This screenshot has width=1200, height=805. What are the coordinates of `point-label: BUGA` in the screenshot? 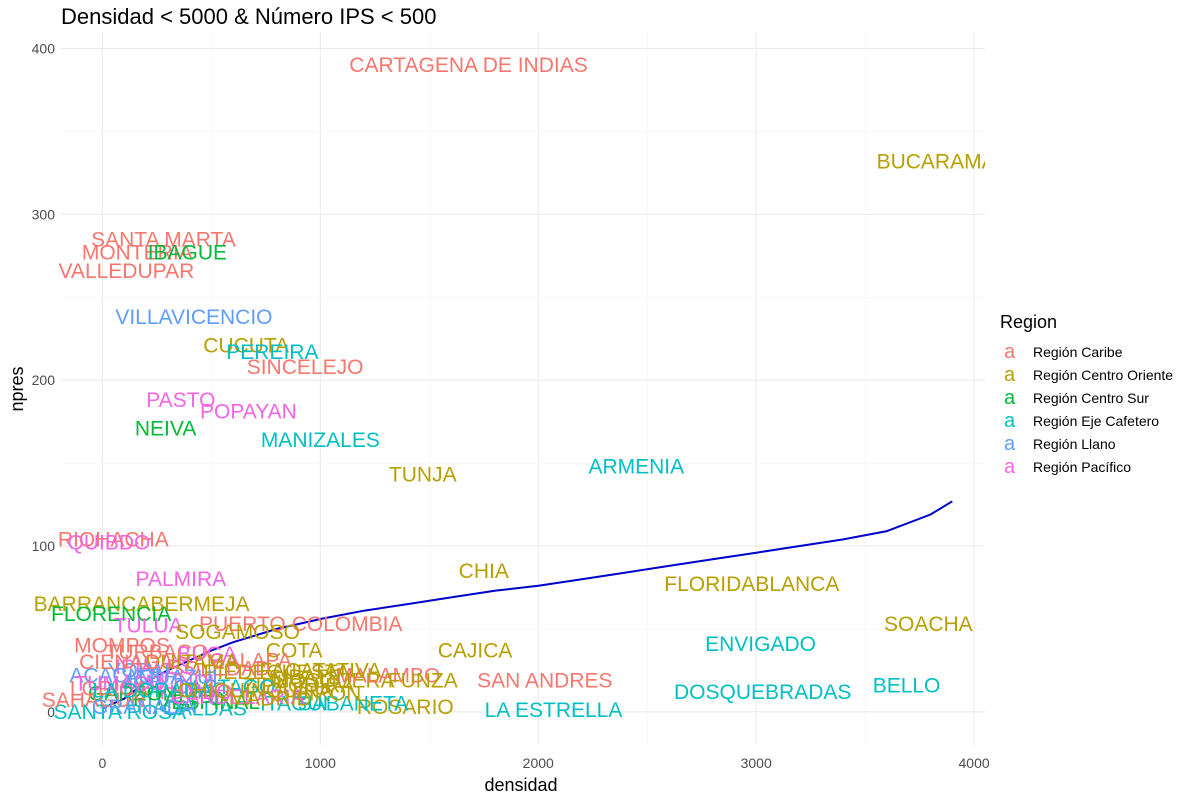 It's located at (207, 654).